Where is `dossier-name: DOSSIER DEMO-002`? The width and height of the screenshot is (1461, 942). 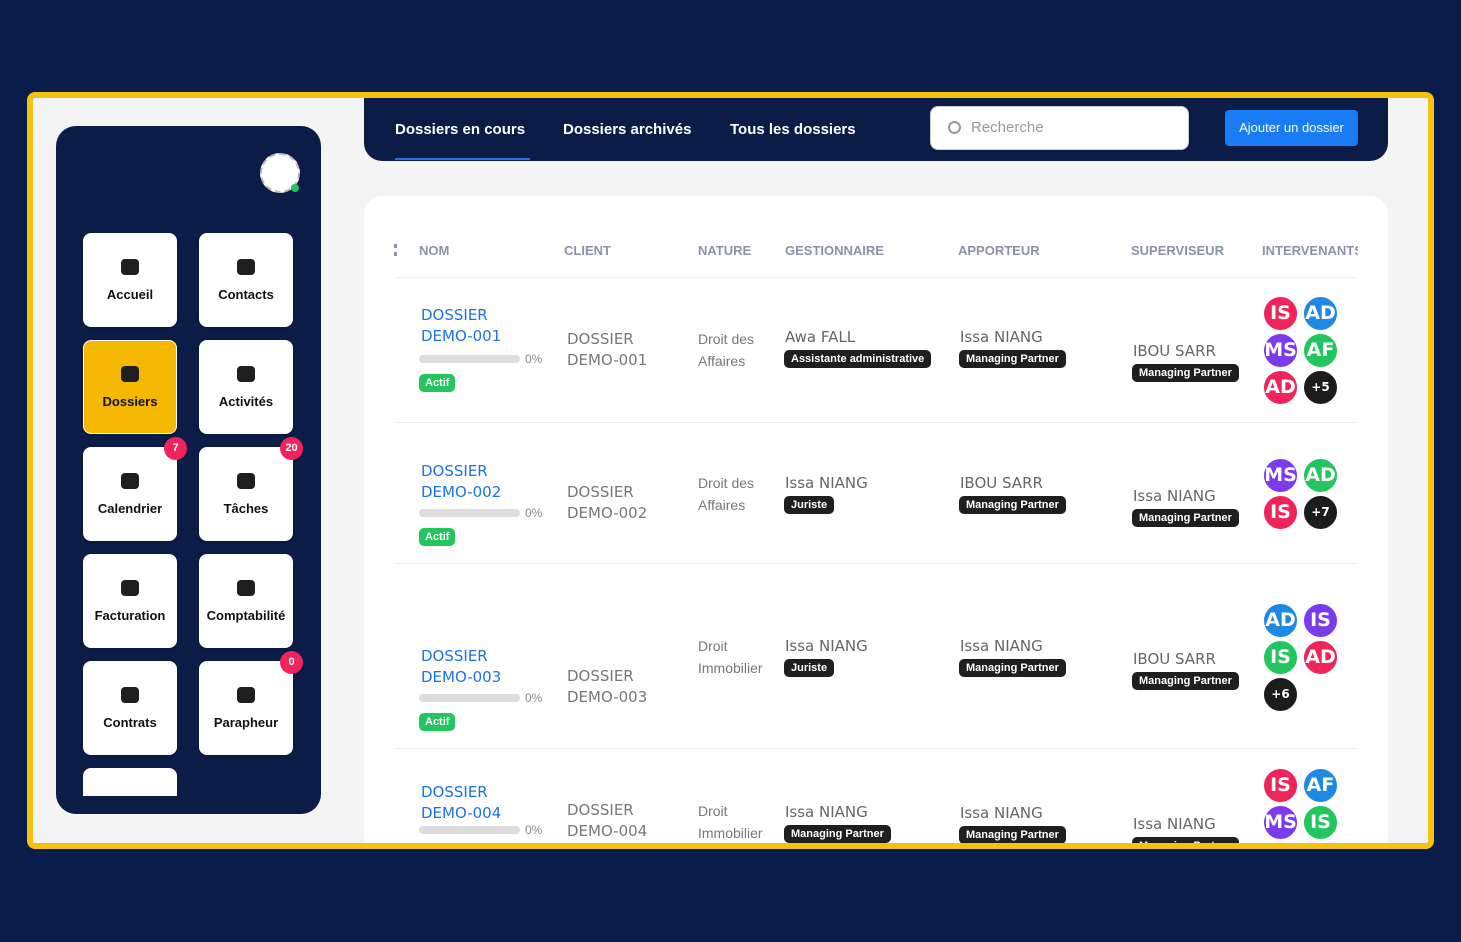 dossier-name: DOSSIER DEMO-002 is located at coordinates (461, 481).